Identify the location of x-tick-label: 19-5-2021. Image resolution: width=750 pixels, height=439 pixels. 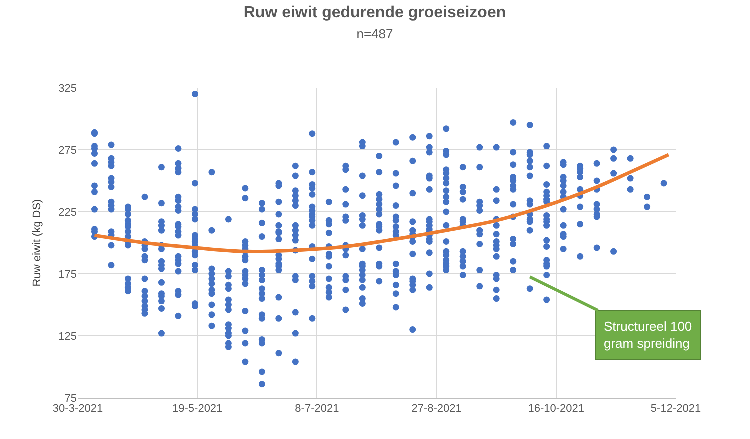
(197, 409).